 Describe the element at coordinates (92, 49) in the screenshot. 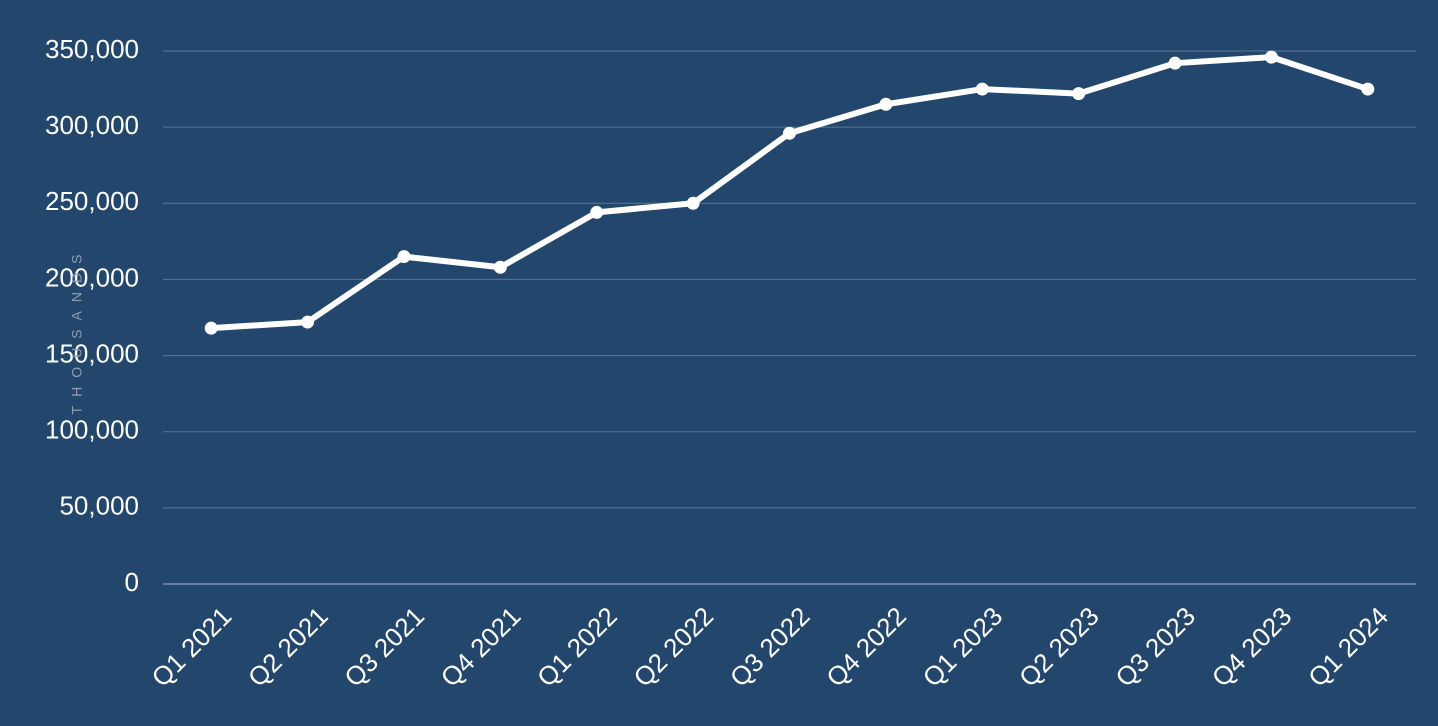

I see `y-tick-label: 350,000` at that location.